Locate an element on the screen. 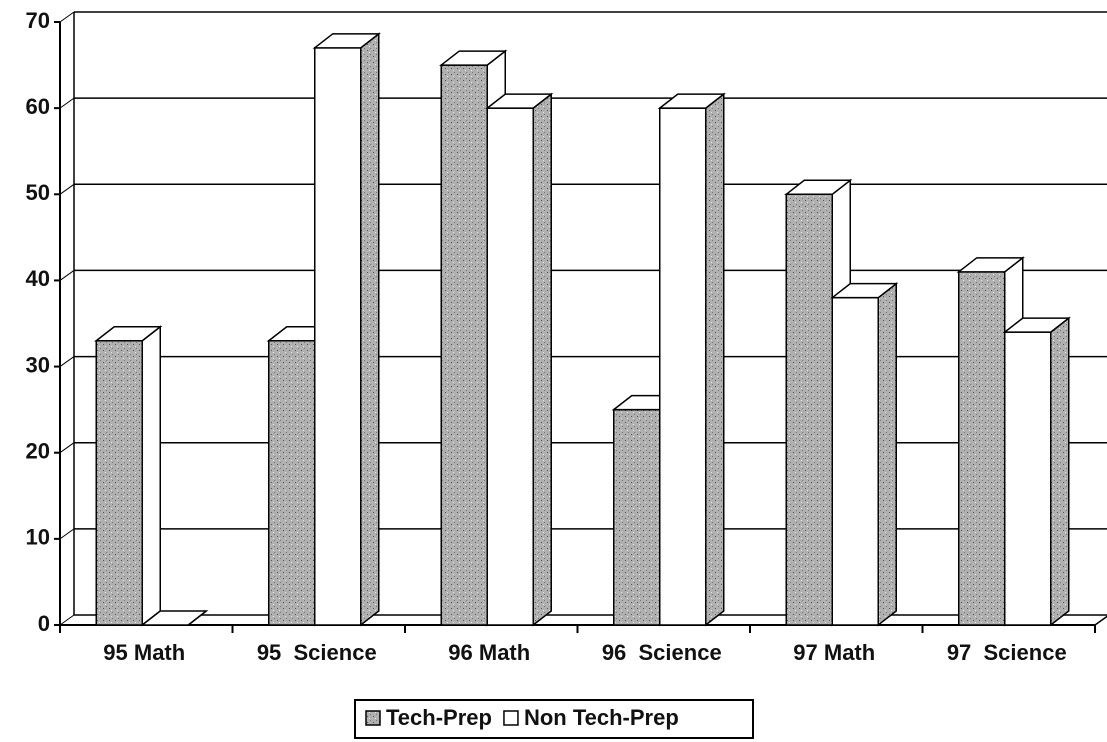 Image resolution: width=1107 pixels, height=742 pixels. x-tick-label: 97 Math is located at coordinates (834, 652).